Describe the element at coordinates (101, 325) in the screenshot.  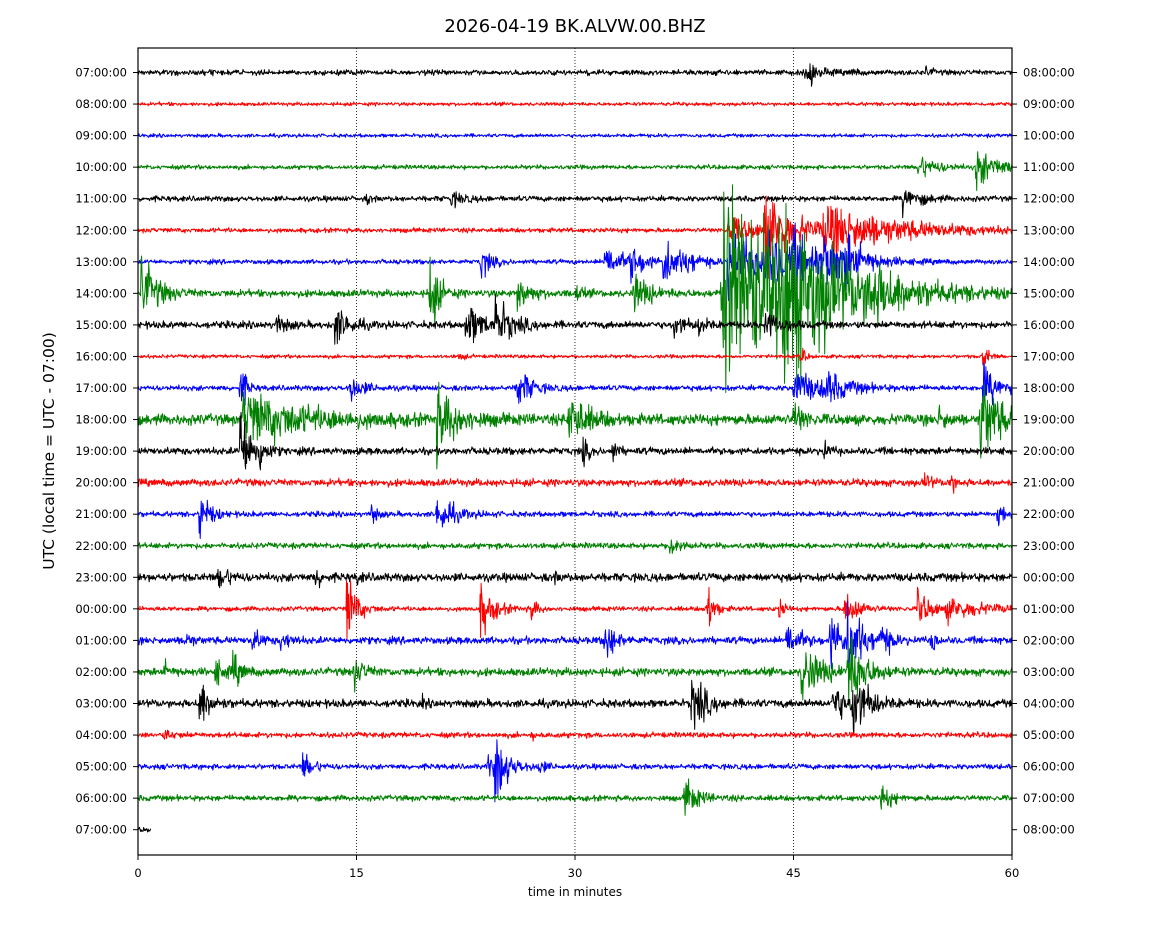
I see `y-tick-label-left: 15:00:00` at that location.